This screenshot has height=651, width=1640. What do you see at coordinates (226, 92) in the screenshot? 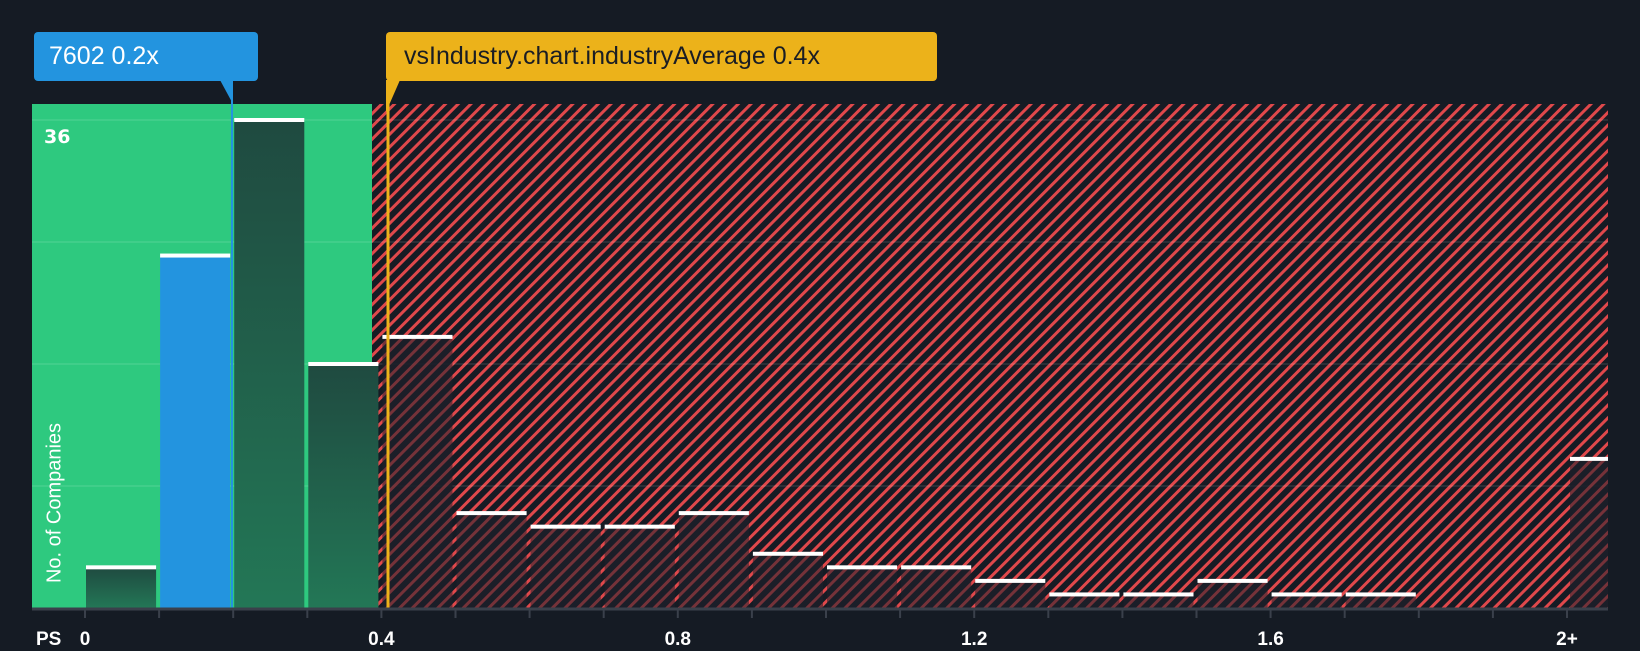
I see `company-pointer` at bounding box center [226, 92].